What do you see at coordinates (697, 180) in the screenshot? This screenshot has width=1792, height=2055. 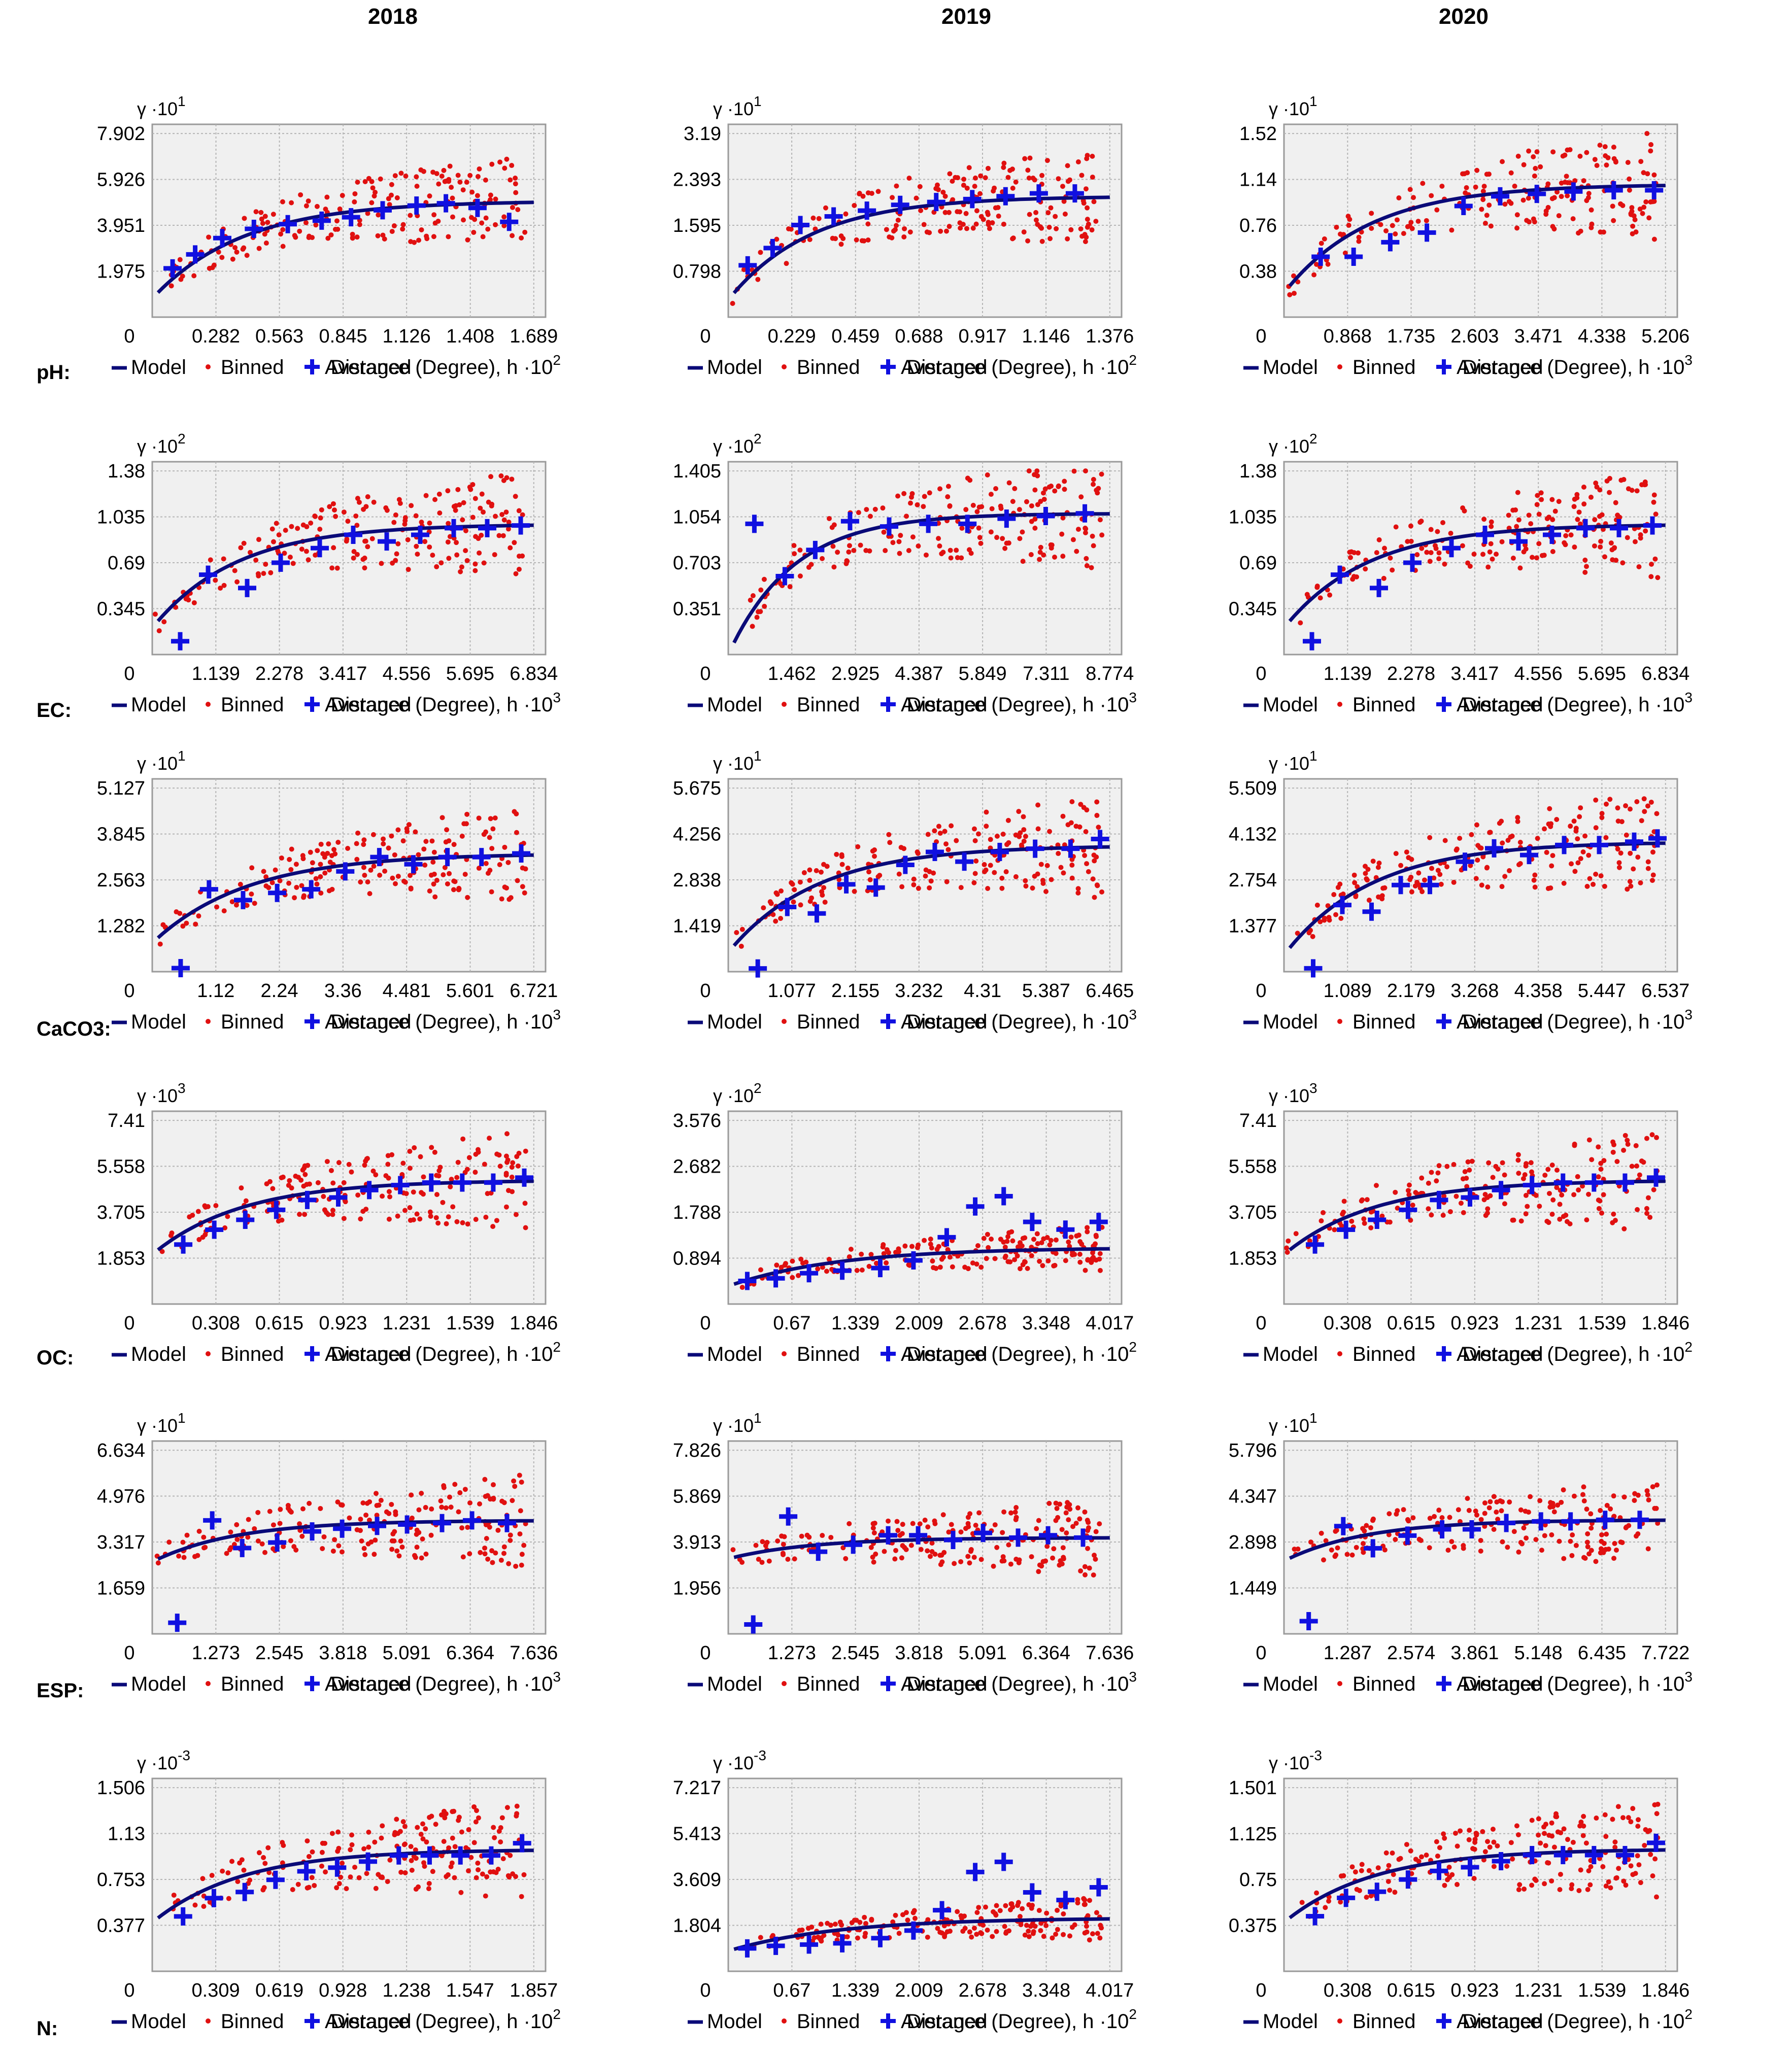 I see `y-tick-label: 2.393` at bounding box center [697, 180].